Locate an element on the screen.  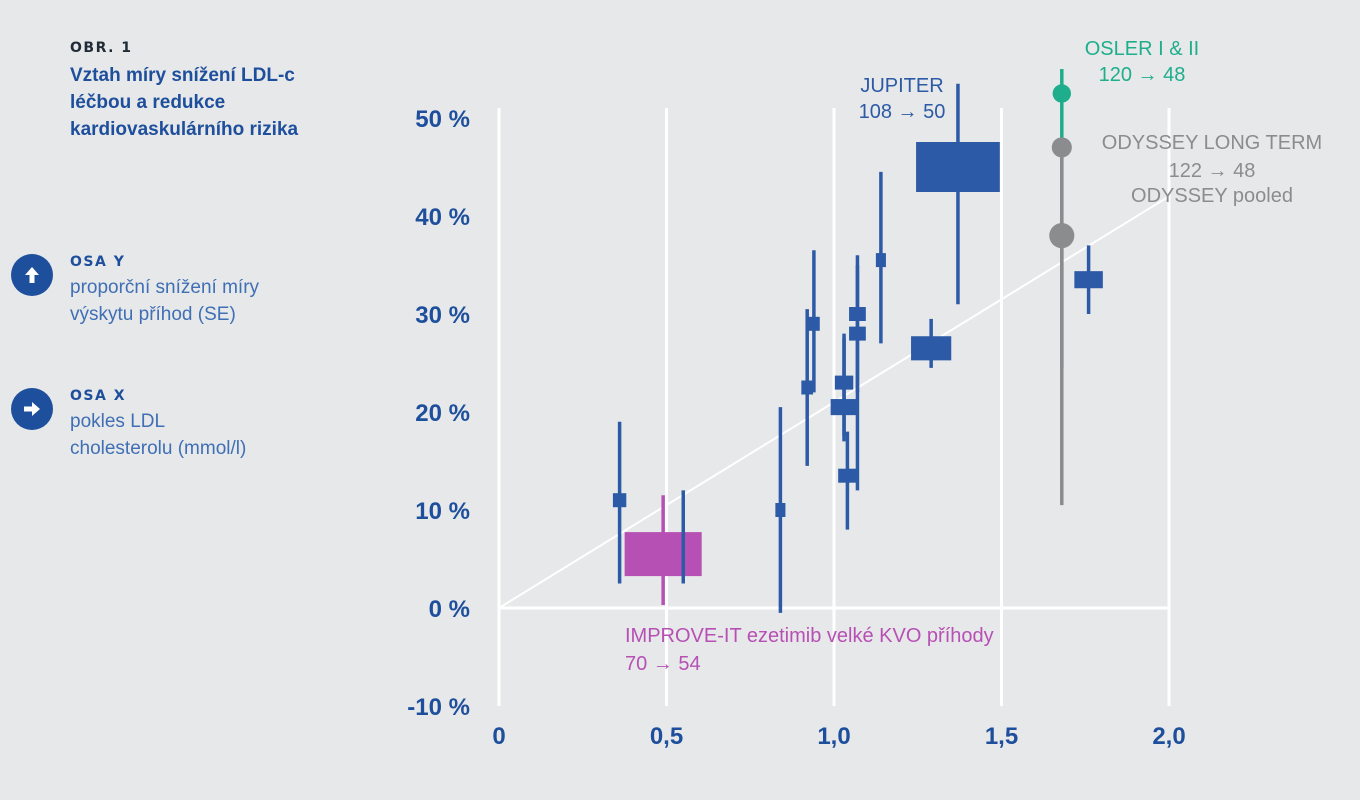
arrow-right-icon is located at coordinates (32, 409).